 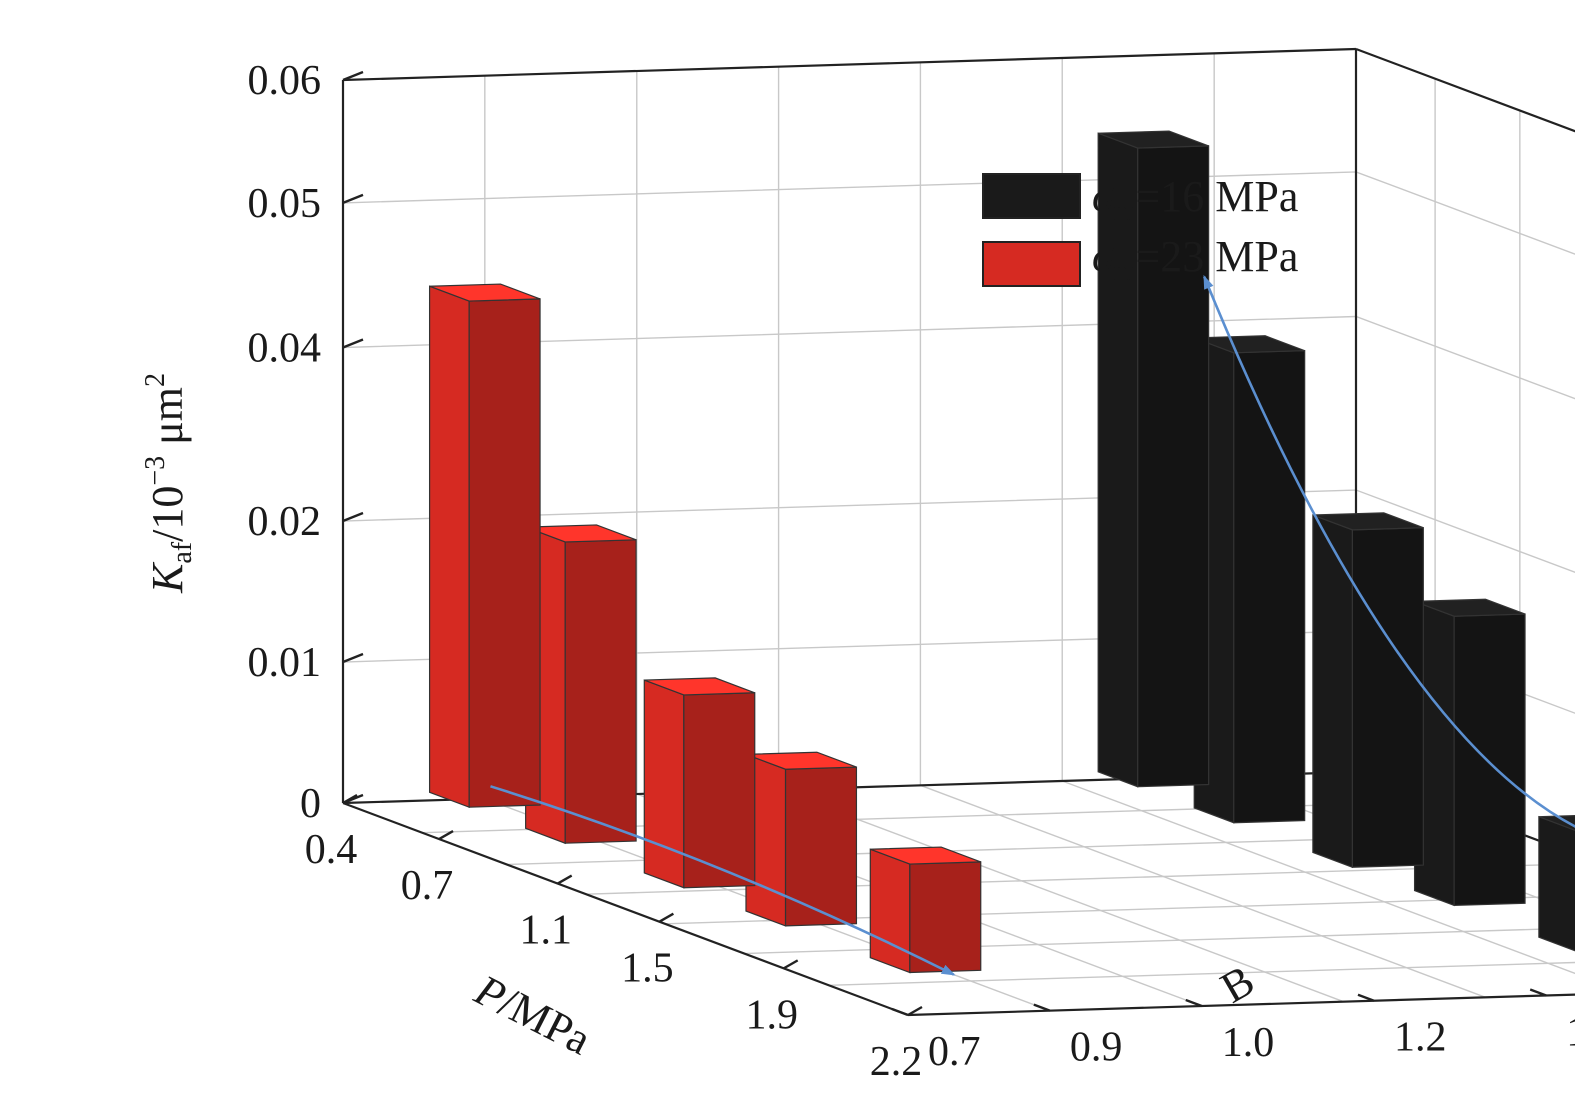 I want to click on legend-0-symbol: σ, so click(x=1104, y=196).